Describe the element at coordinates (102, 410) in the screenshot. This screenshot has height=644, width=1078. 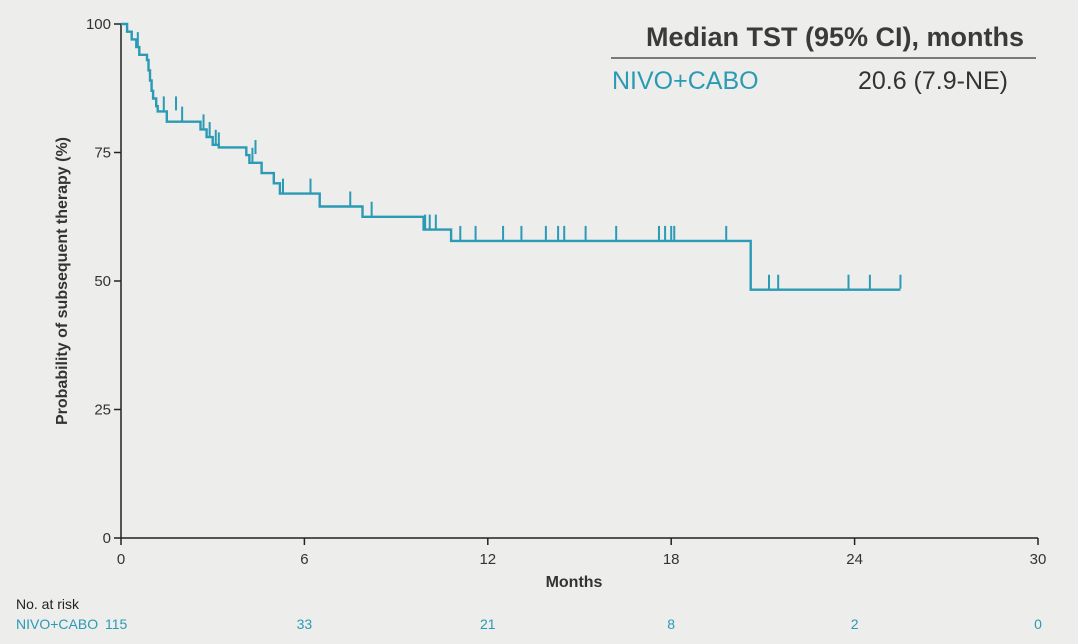
I see `y-tick-label-25: 25` at that location.